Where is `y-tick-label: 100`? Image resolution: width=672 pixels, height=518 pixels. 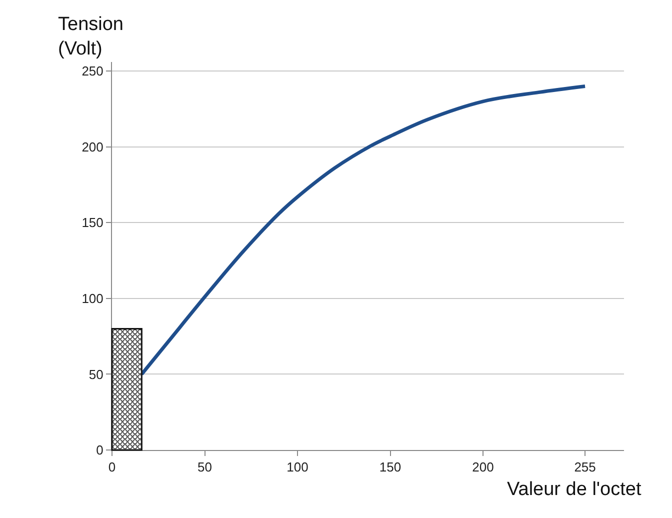
y-tick-label: 100 is located at coordinates (93, 298).